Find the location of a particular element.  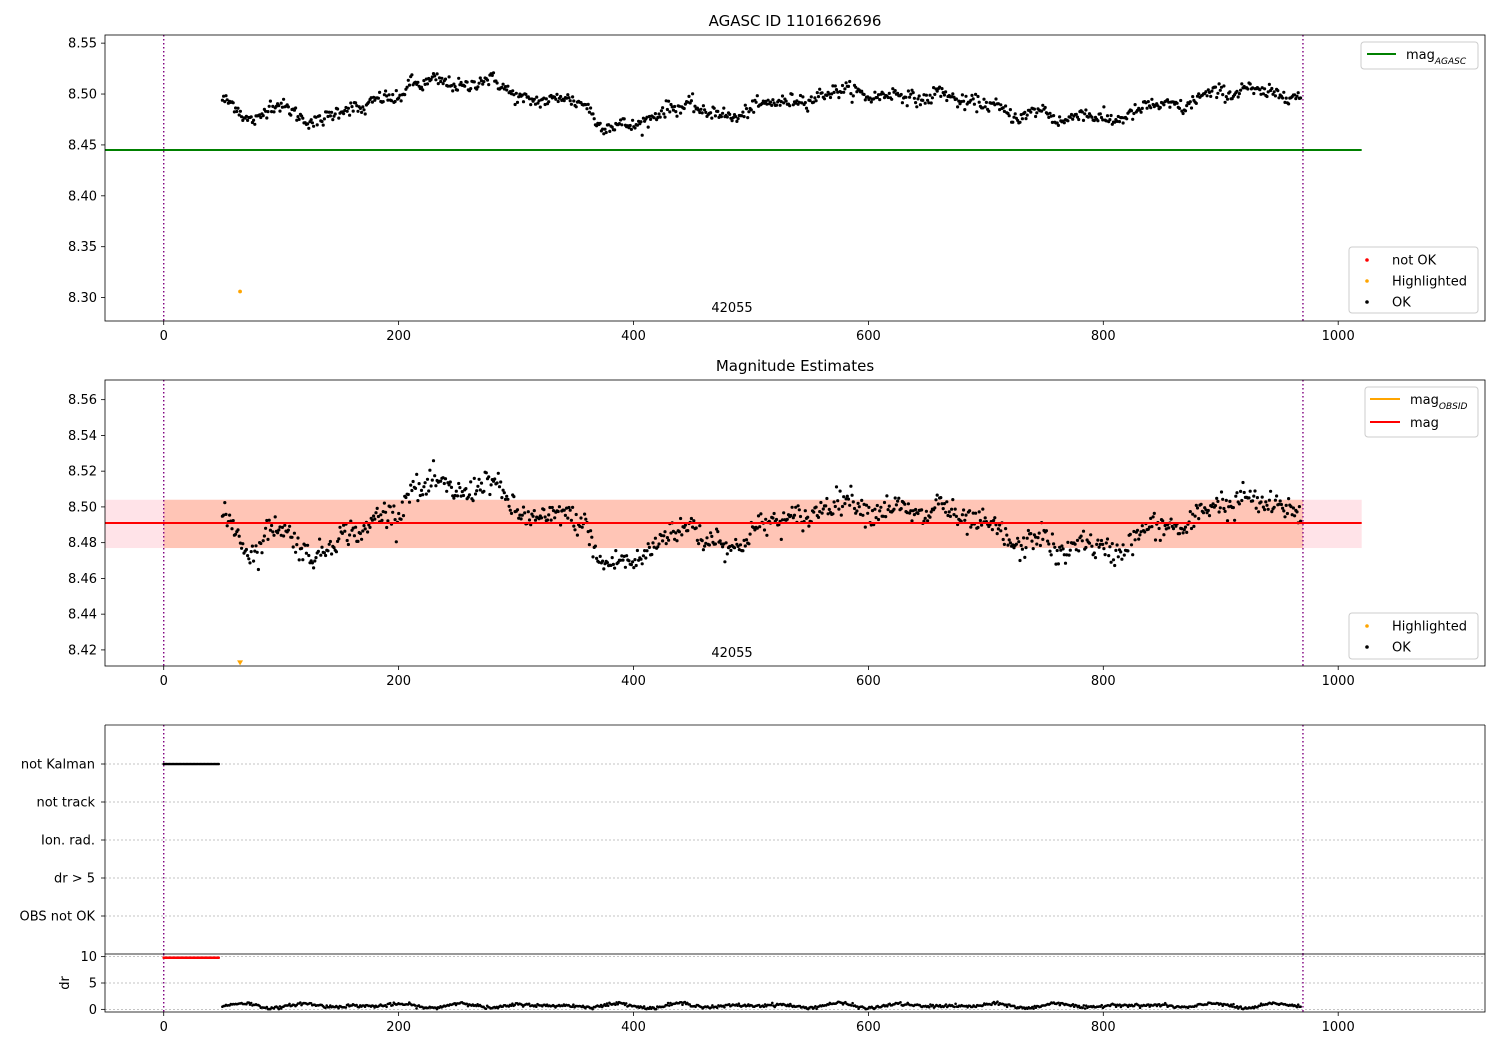

x-tick-label: 1000 is located at coordinates (1338, 681).